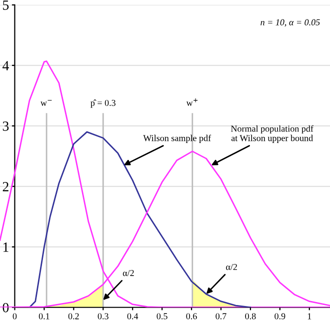  What do you see at coordinates (221, 316) in the screenshot?
I see `x-tick-label: 0.7` at bounding box center [221, 316].